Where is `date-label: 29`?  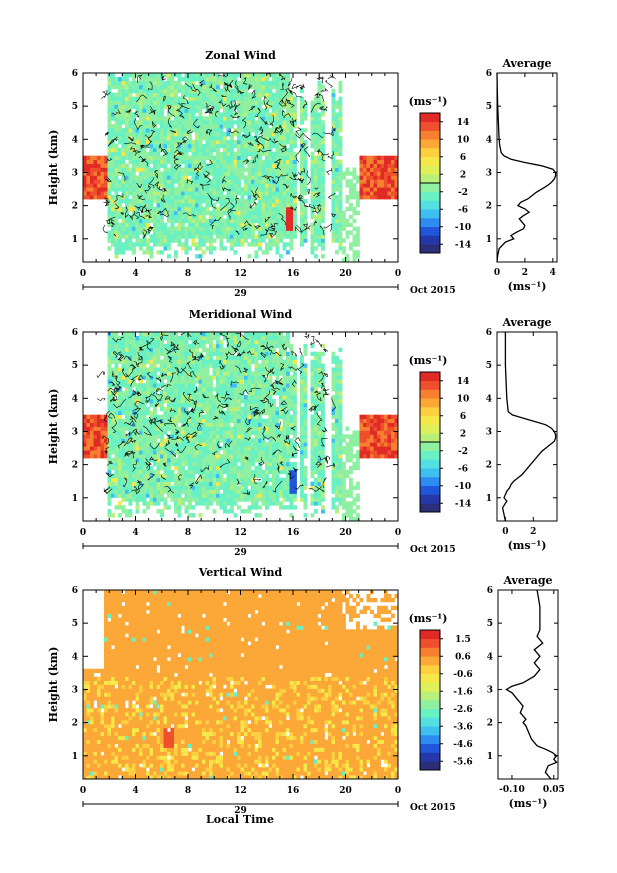
date-label: 29 is located at coordinates (240, 294).